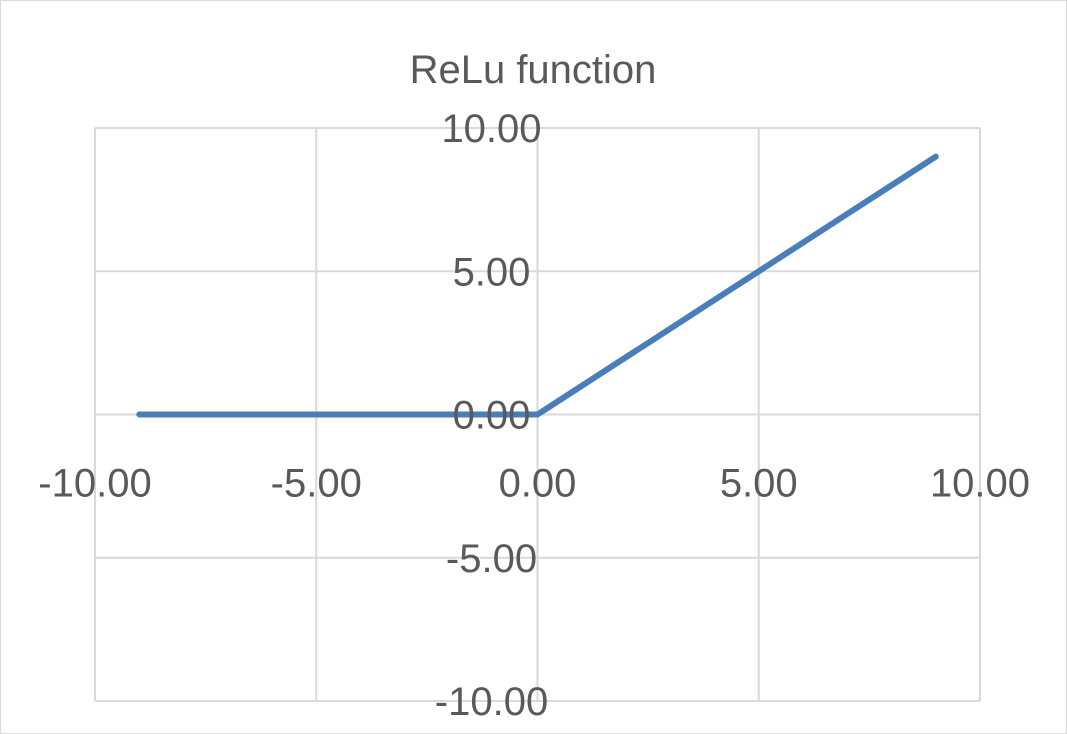 This screenshot has height=734, width=1067. What do you see at coordinates (316, 484) in the screenshot?
I see `x-tick-label: -5.00` at bounding box center [316, 484].